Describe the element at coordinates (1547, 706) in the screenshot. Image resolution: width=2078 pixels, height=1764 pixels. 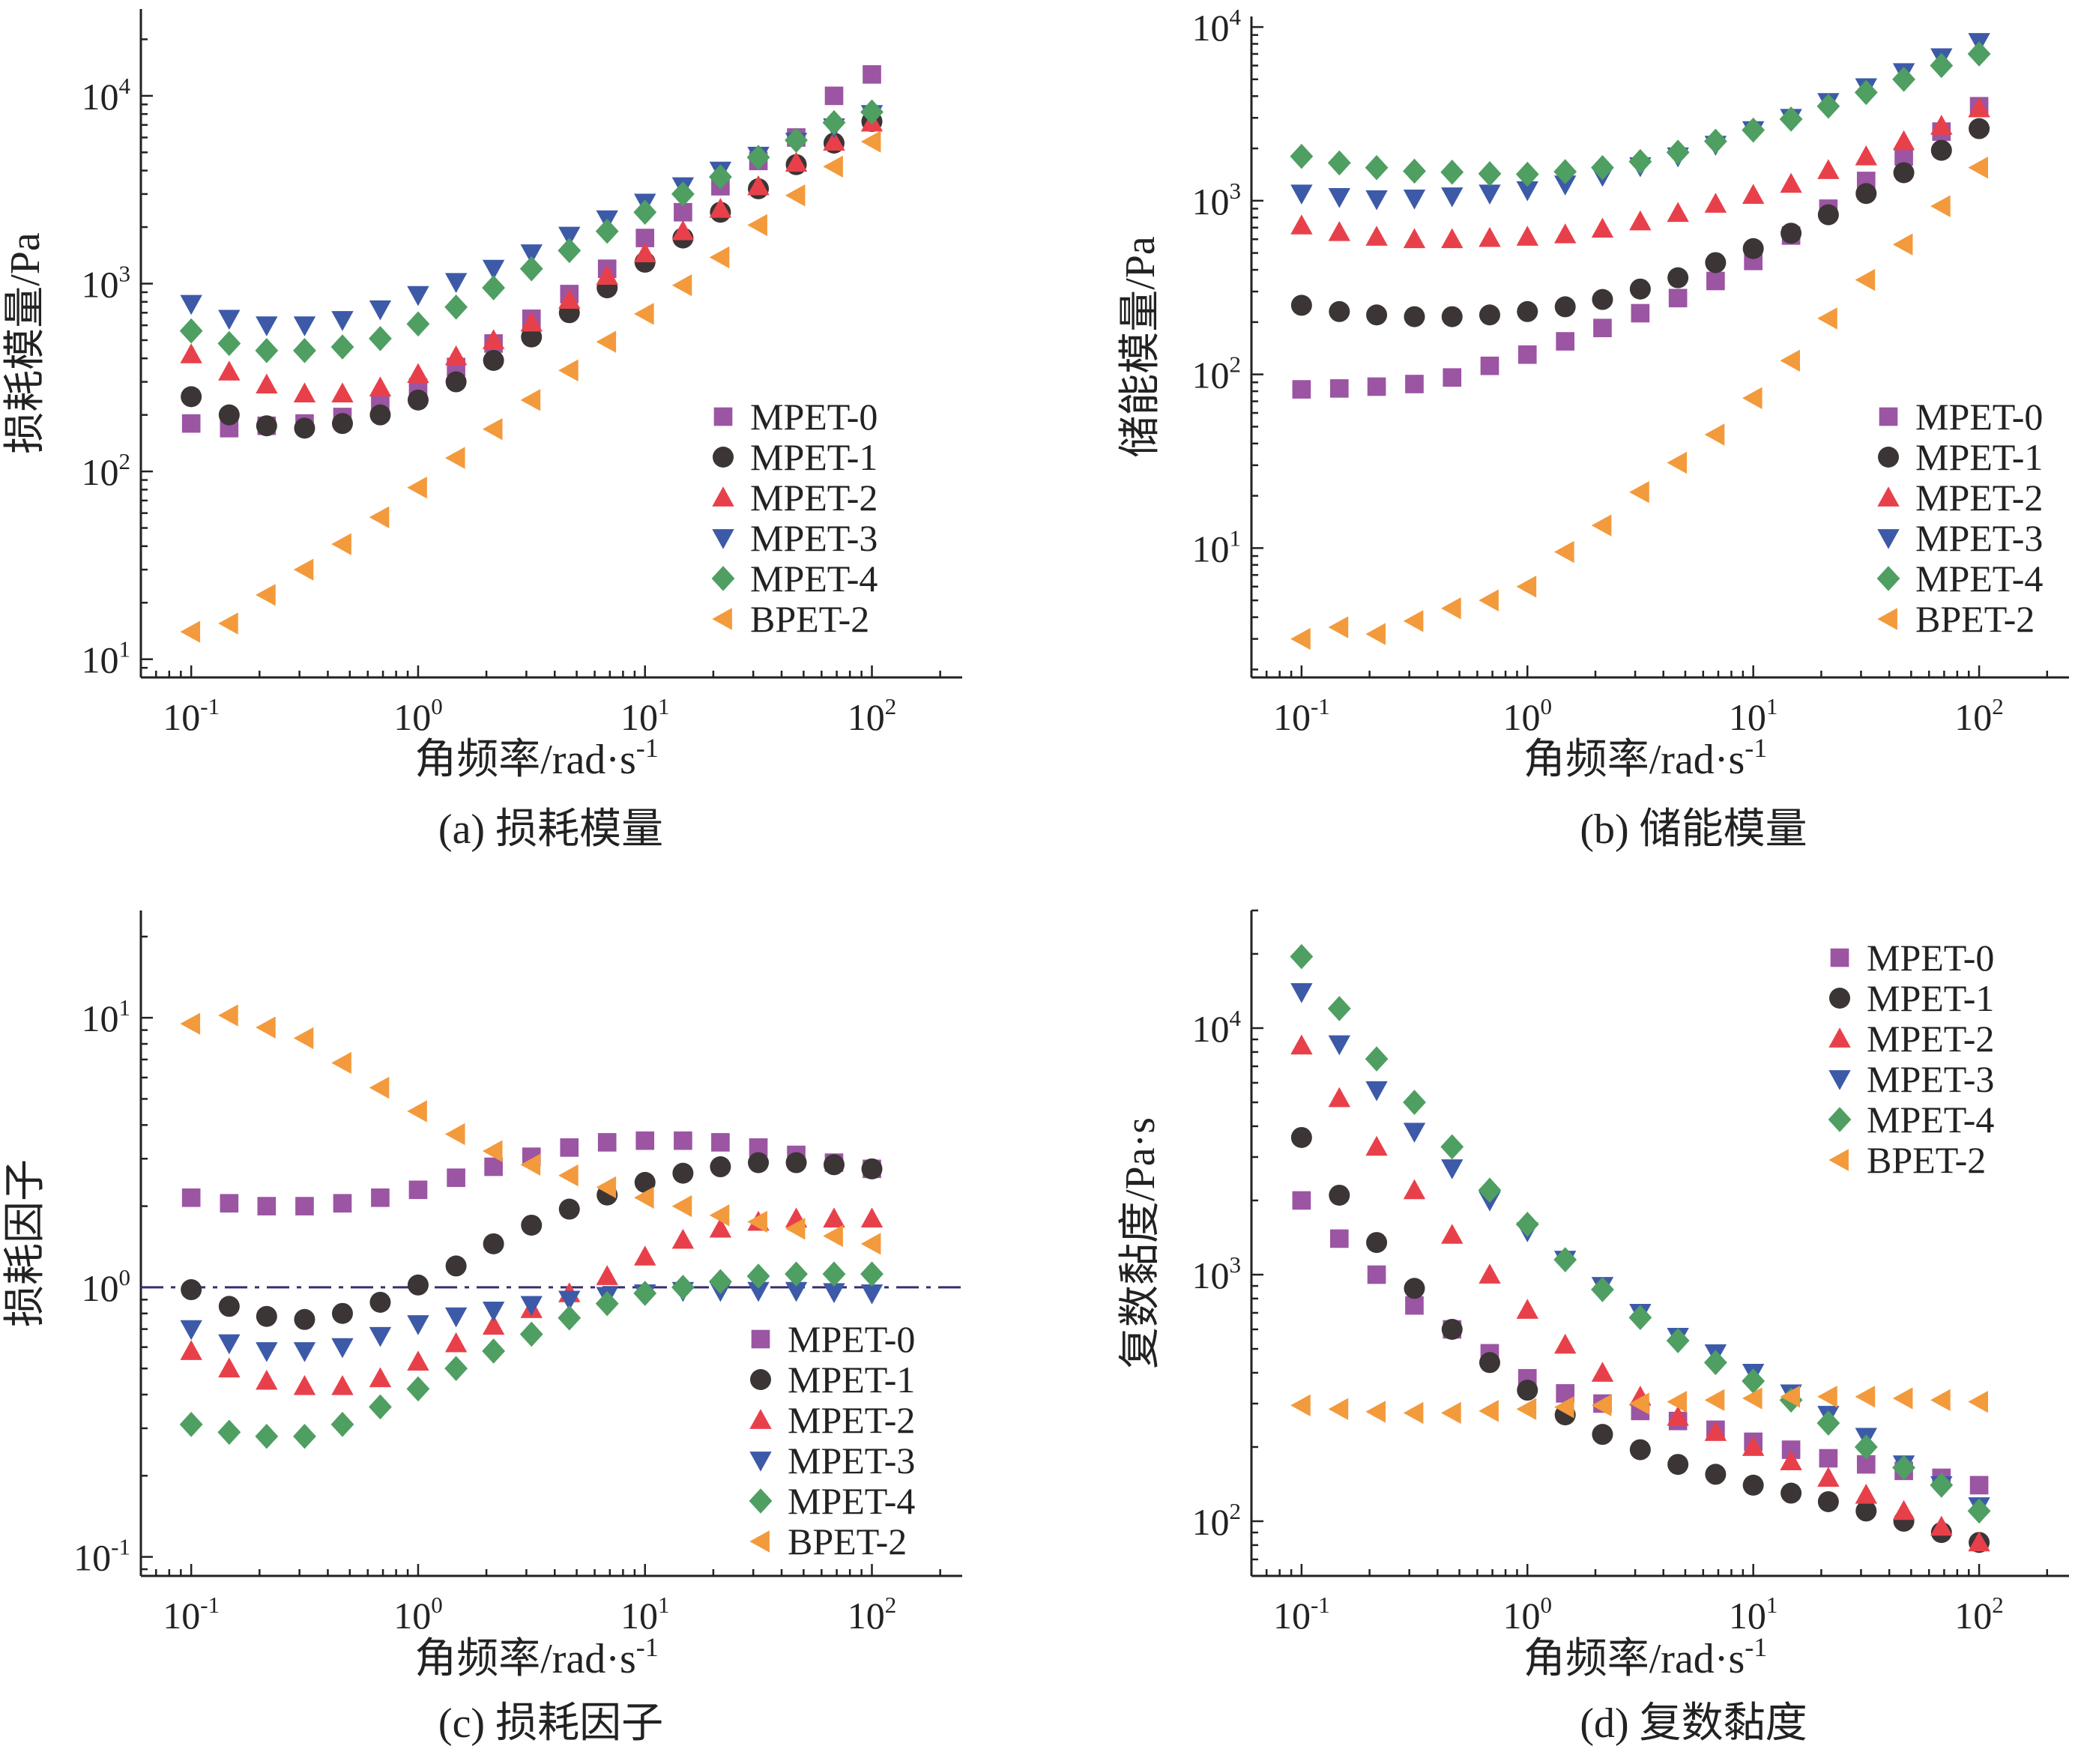
I see `x-tick-label-exp: 0` at that location.